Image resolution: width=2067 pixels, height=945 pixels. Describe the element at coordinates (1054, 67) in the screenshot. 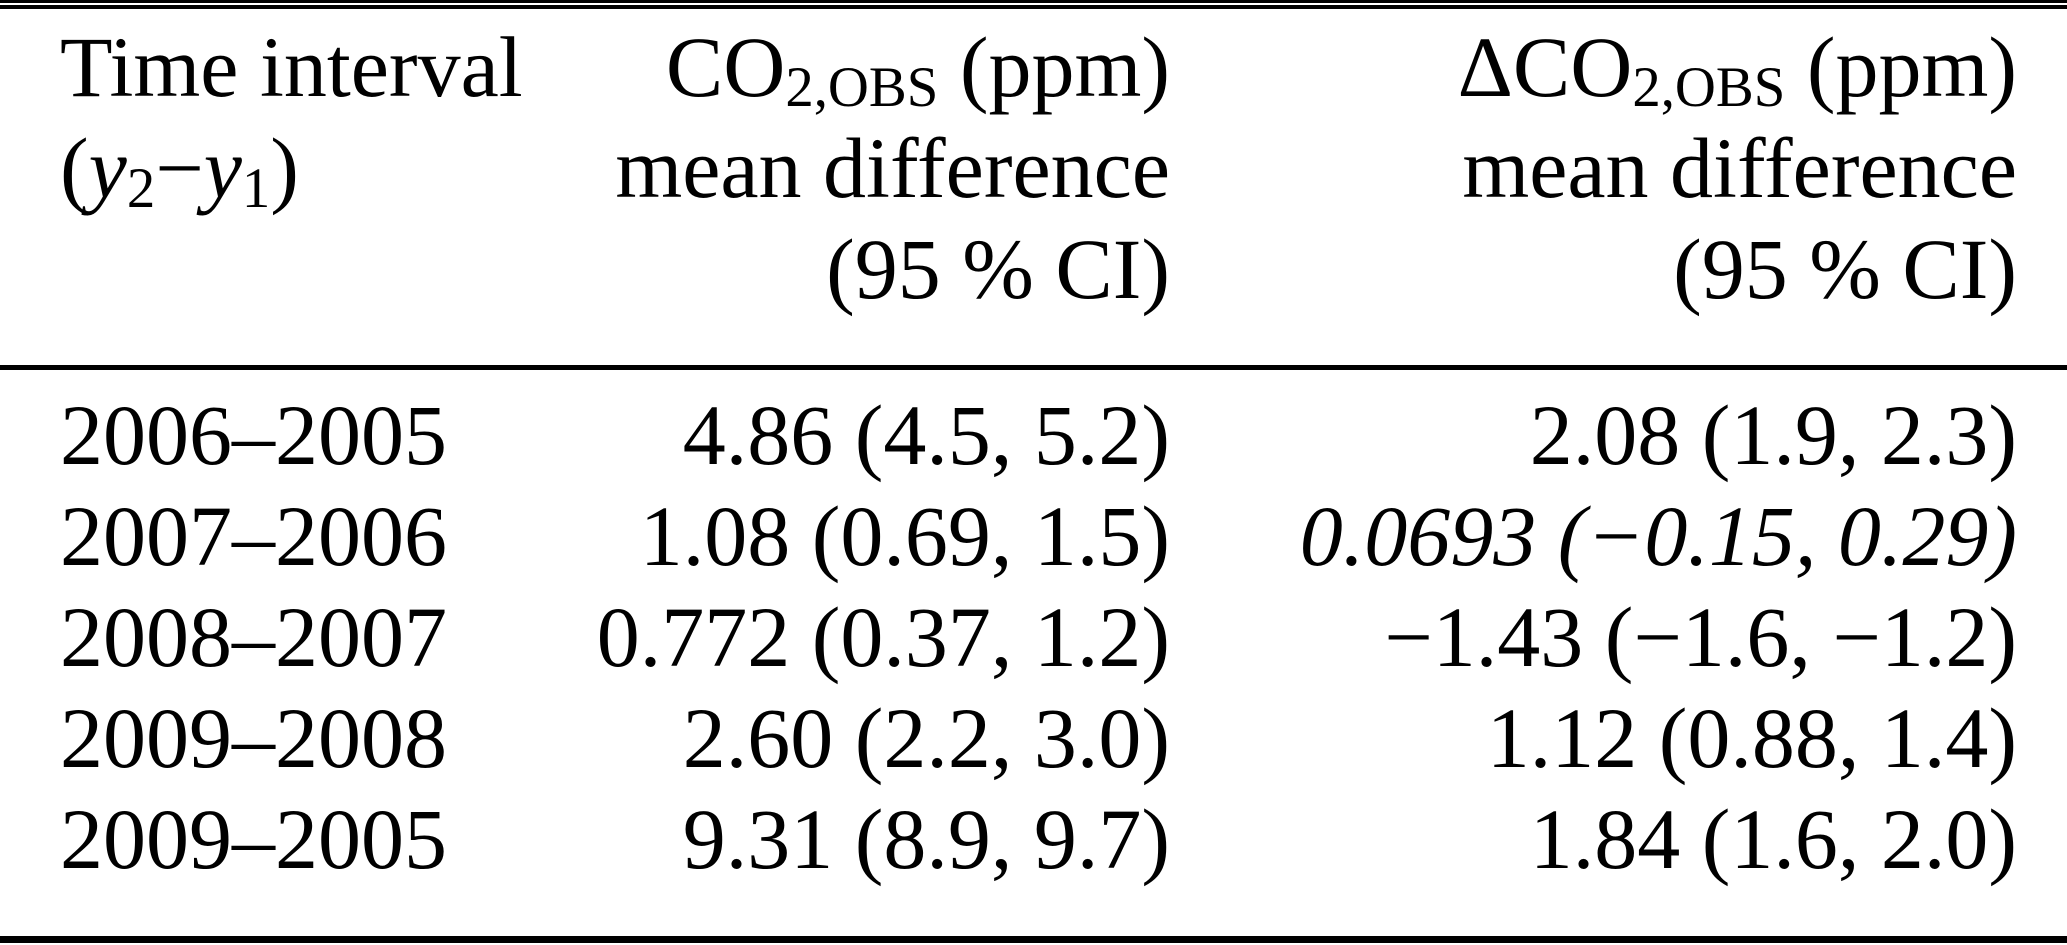

I see `co2-unit: (ppm)` at that location.